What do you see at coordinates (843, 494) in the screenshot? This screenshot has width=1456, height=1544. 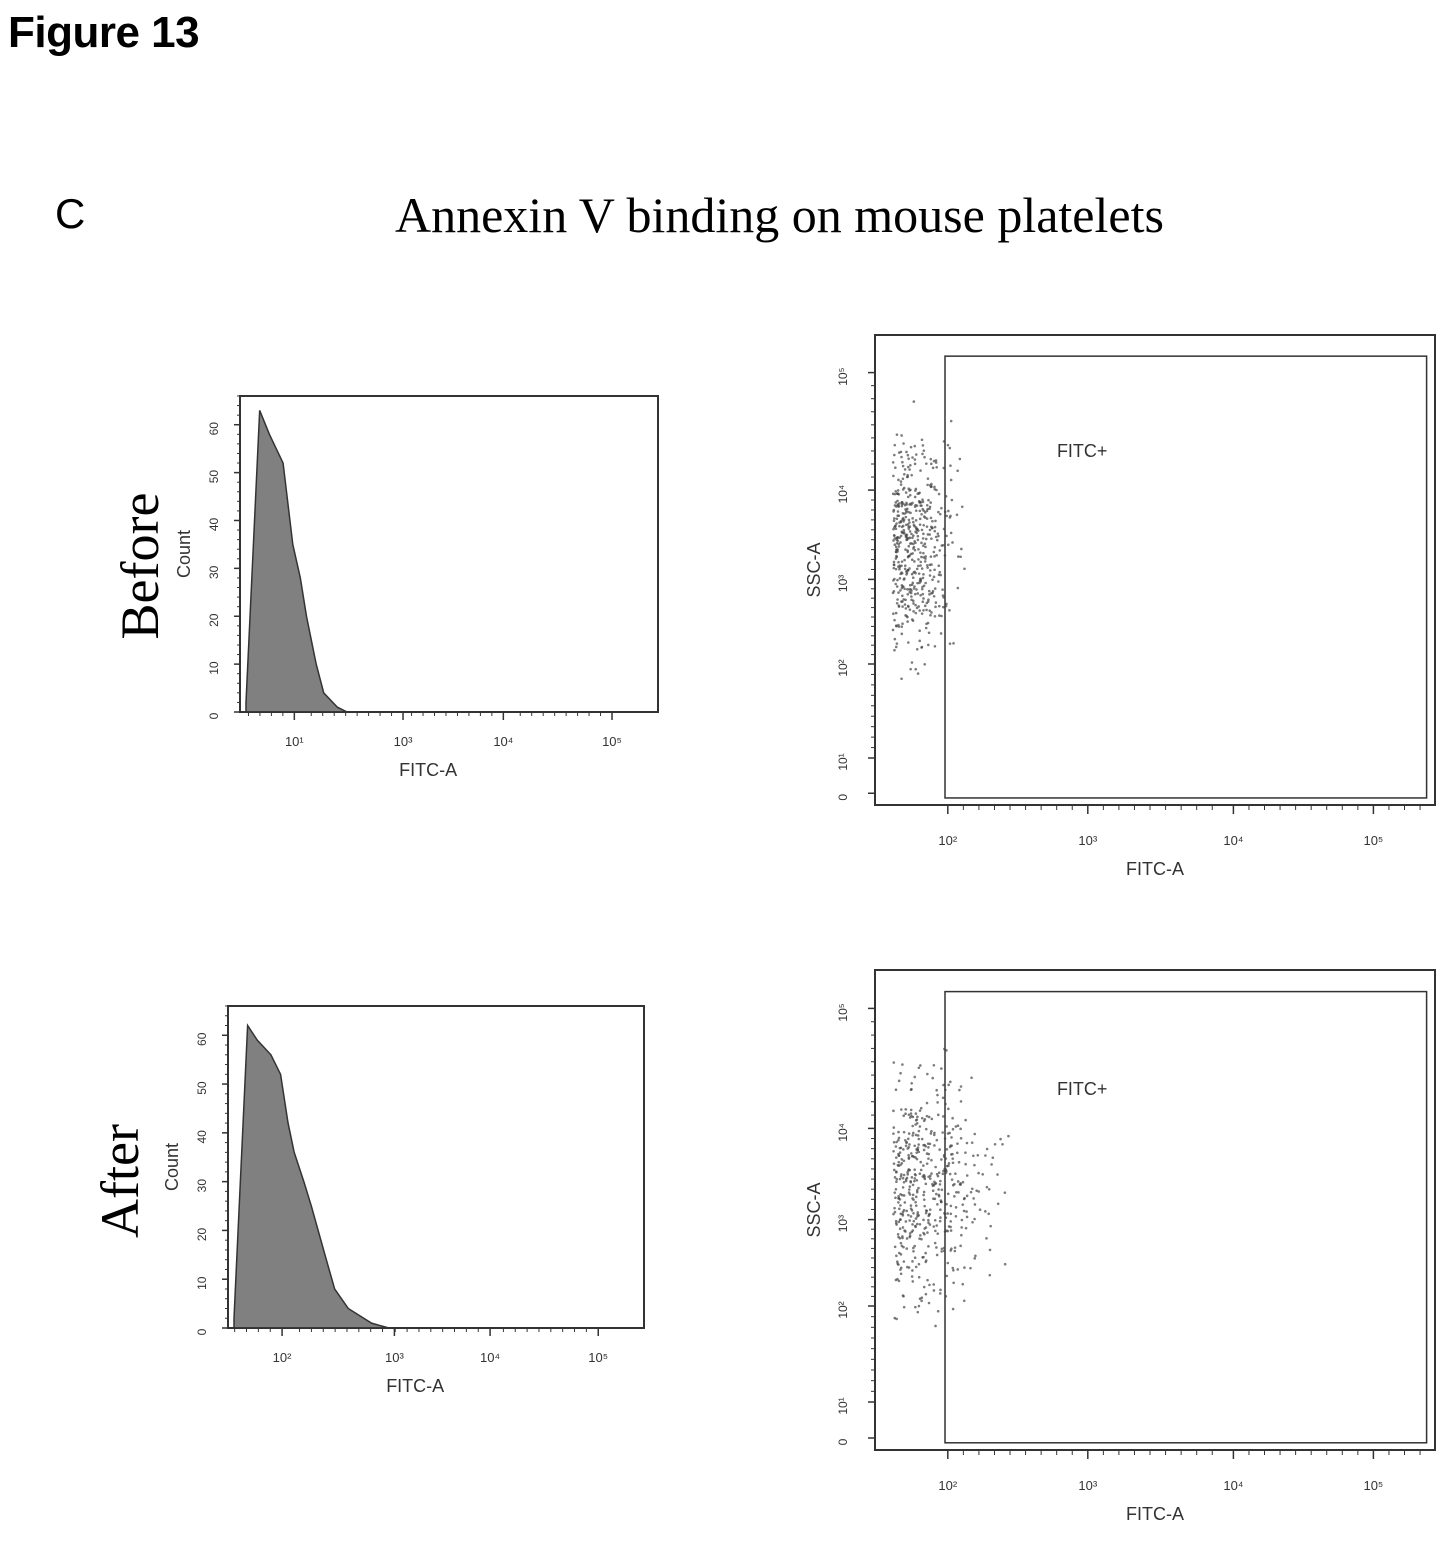 I see `y-tick-label: 10⁴` at bounding box center [843, 494].